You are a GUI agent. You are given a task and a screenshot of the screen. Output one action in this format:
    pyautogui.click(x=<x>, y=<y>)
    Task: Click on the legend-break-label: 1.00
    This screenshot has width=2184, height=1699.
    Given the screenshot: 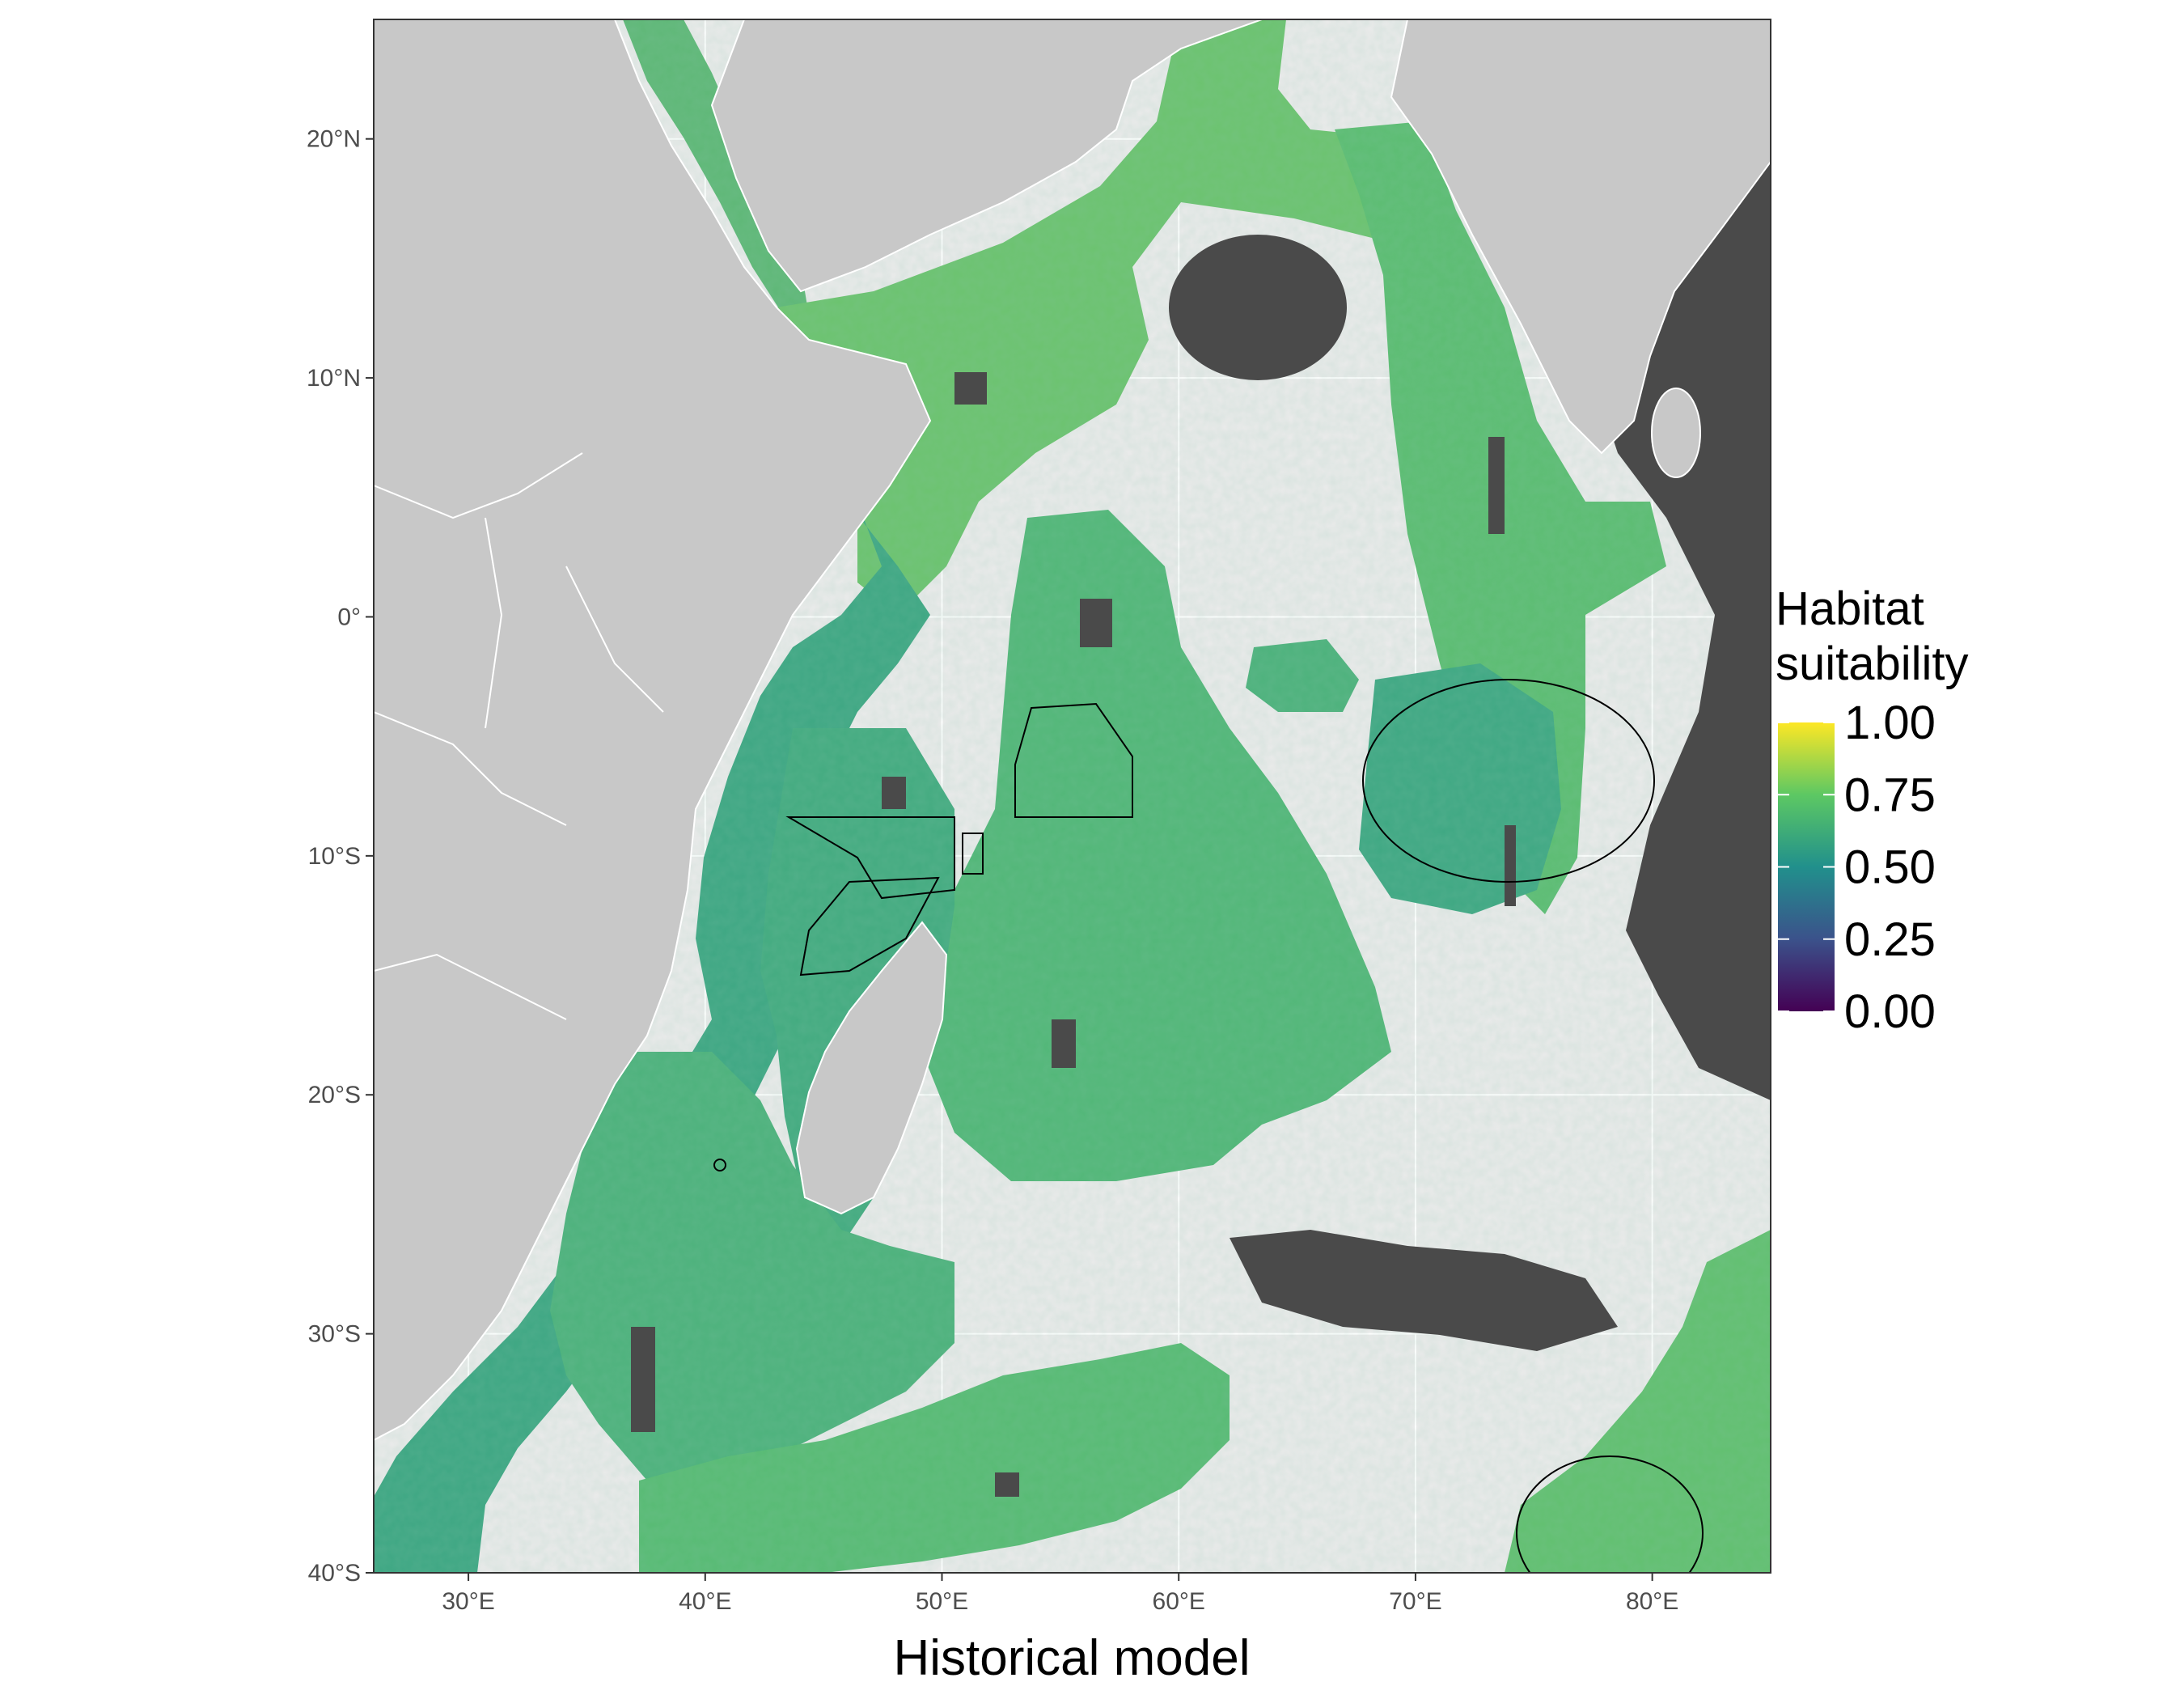 What is the action you would take?
    pyautogui.click(x=1890, y=723)
    